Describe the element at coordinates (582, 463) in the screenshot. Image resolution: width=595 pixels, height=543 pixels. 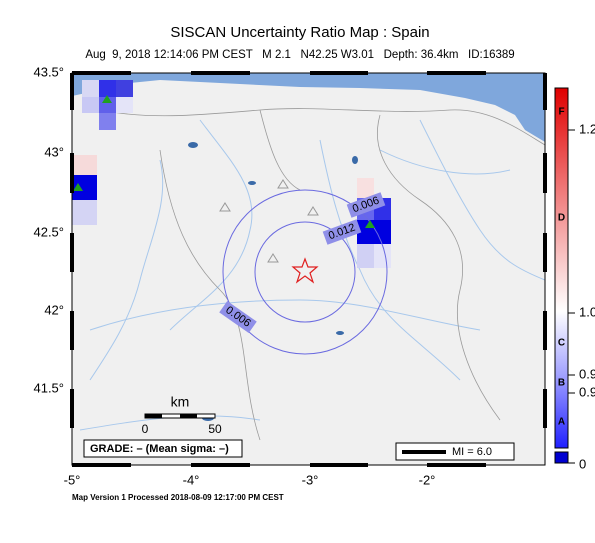
I see `colorbar-tick-label: 0` at that location.